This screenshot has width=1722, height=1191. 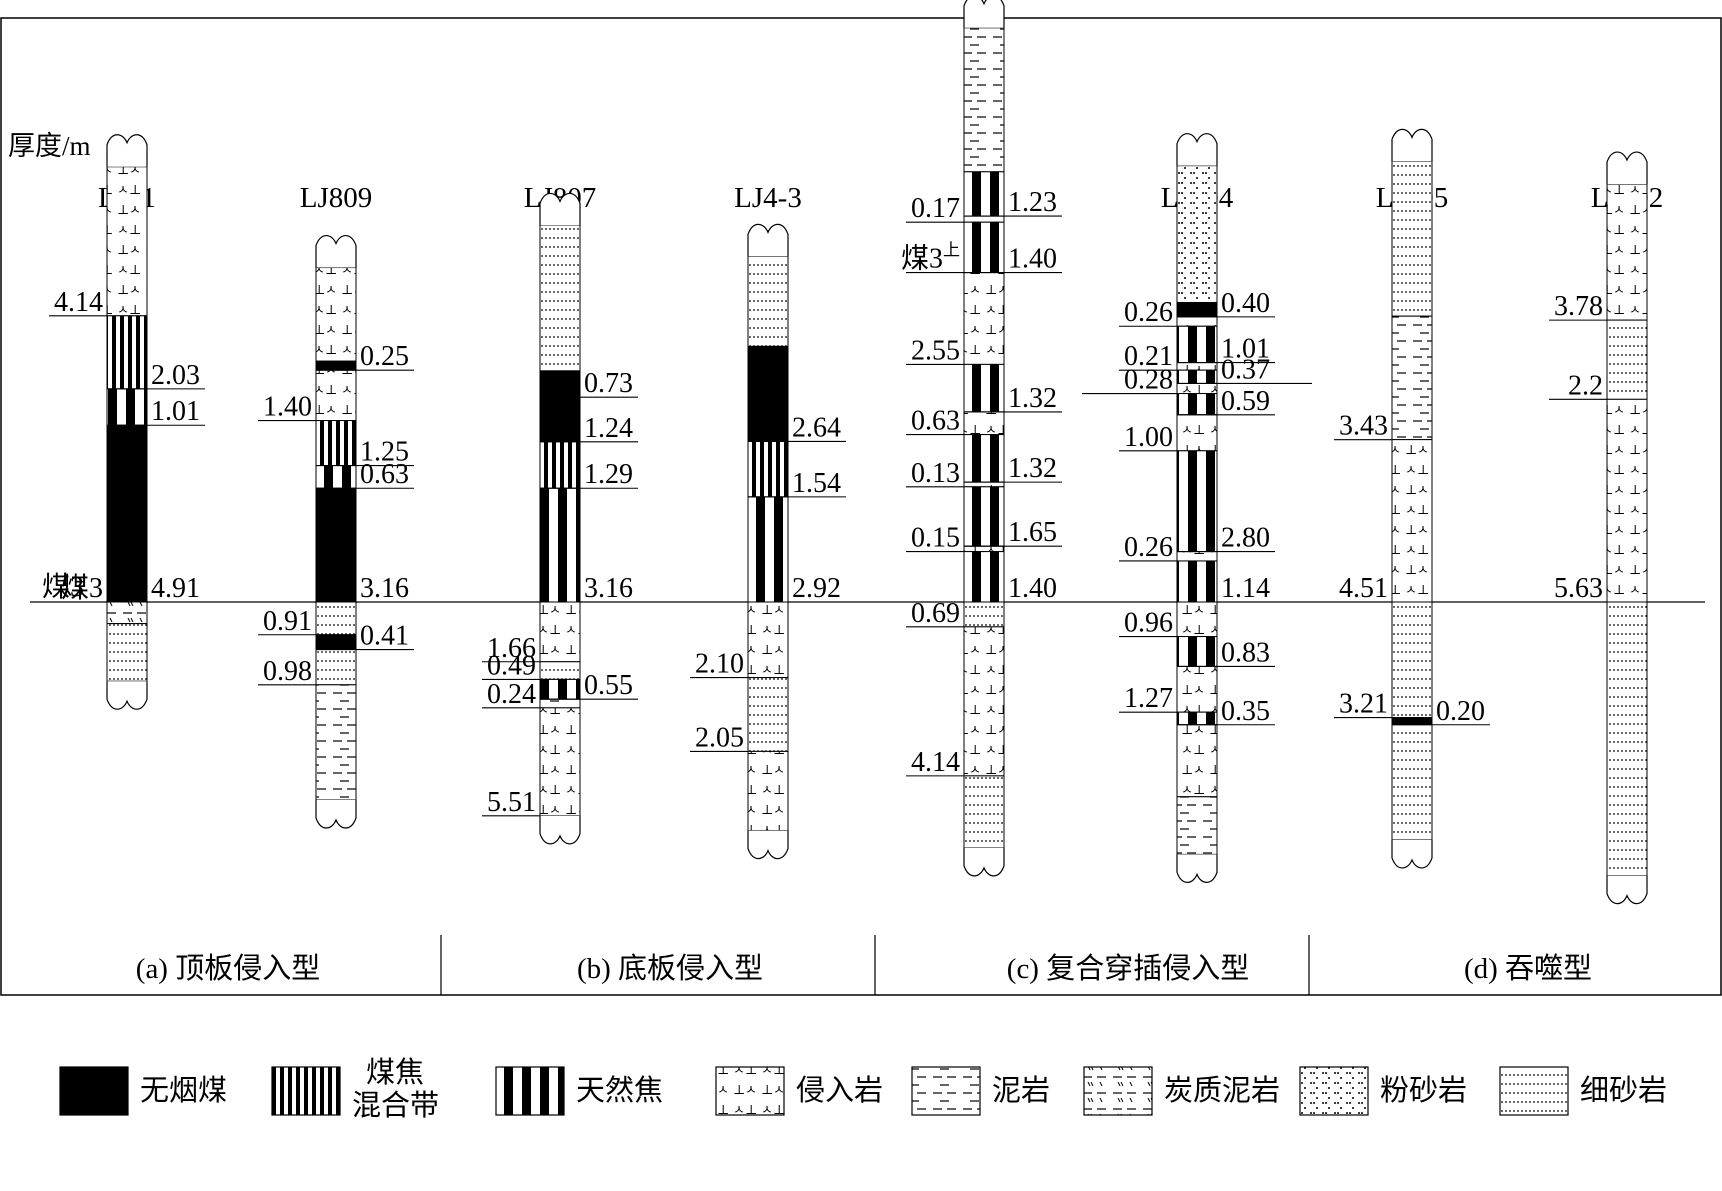 What do you see at coordinates (336, 505) in the screenshot?
I see `column-lj809: LJ809 0.25 1.40 1.250.63 3.16 0.91 0.41 0.98` at bounding box center [336, 505].